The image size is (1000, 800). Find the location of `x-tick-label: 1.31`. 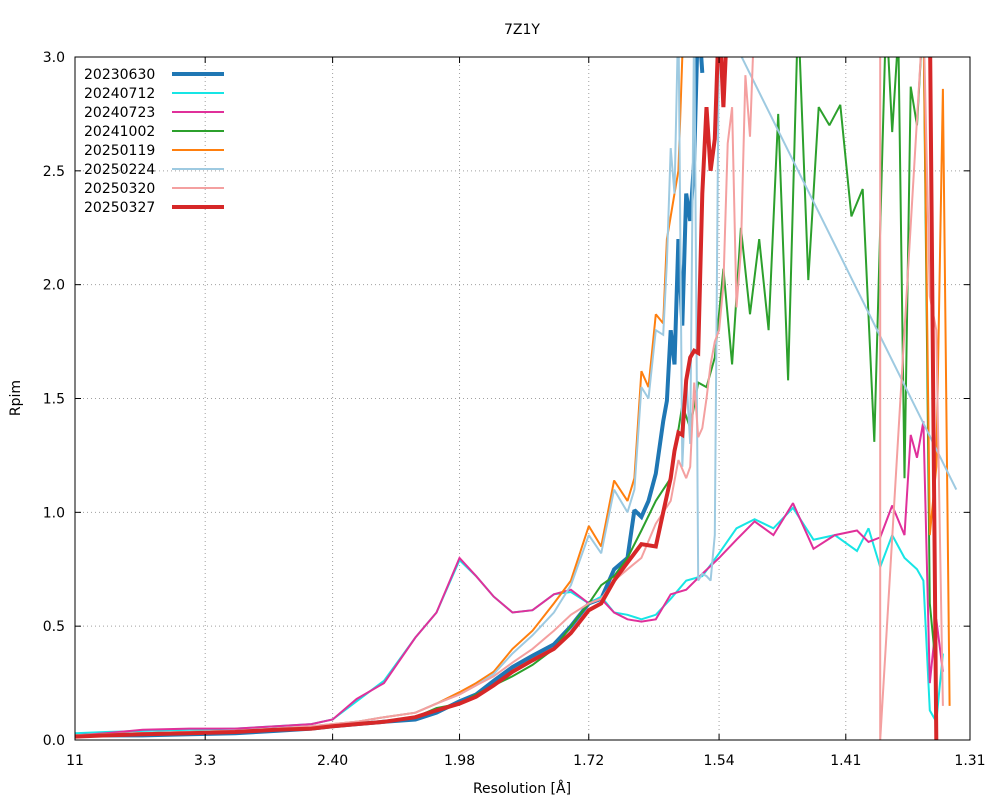

x-tick-label: 1.31 is located at coordinates (969, 761).